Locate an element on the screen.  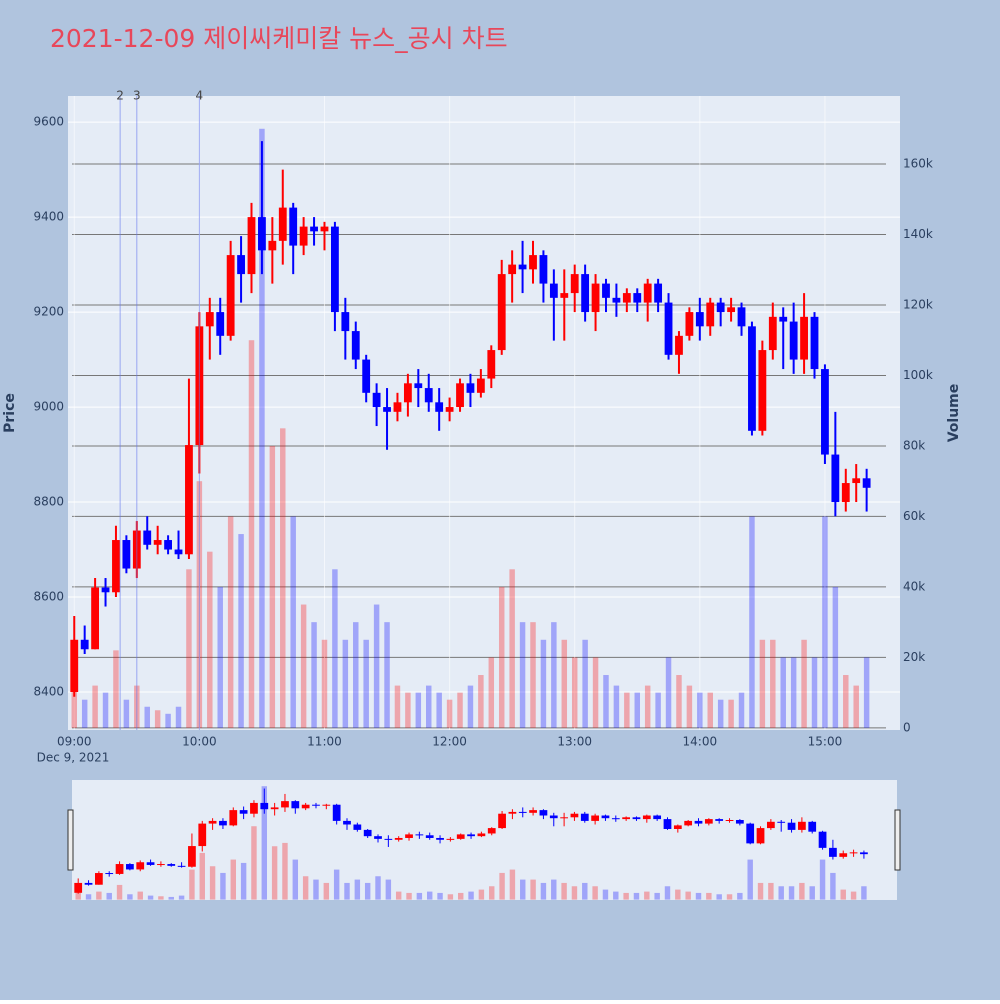
y-tick-label: 9400 is located at coordinates (48, 217).